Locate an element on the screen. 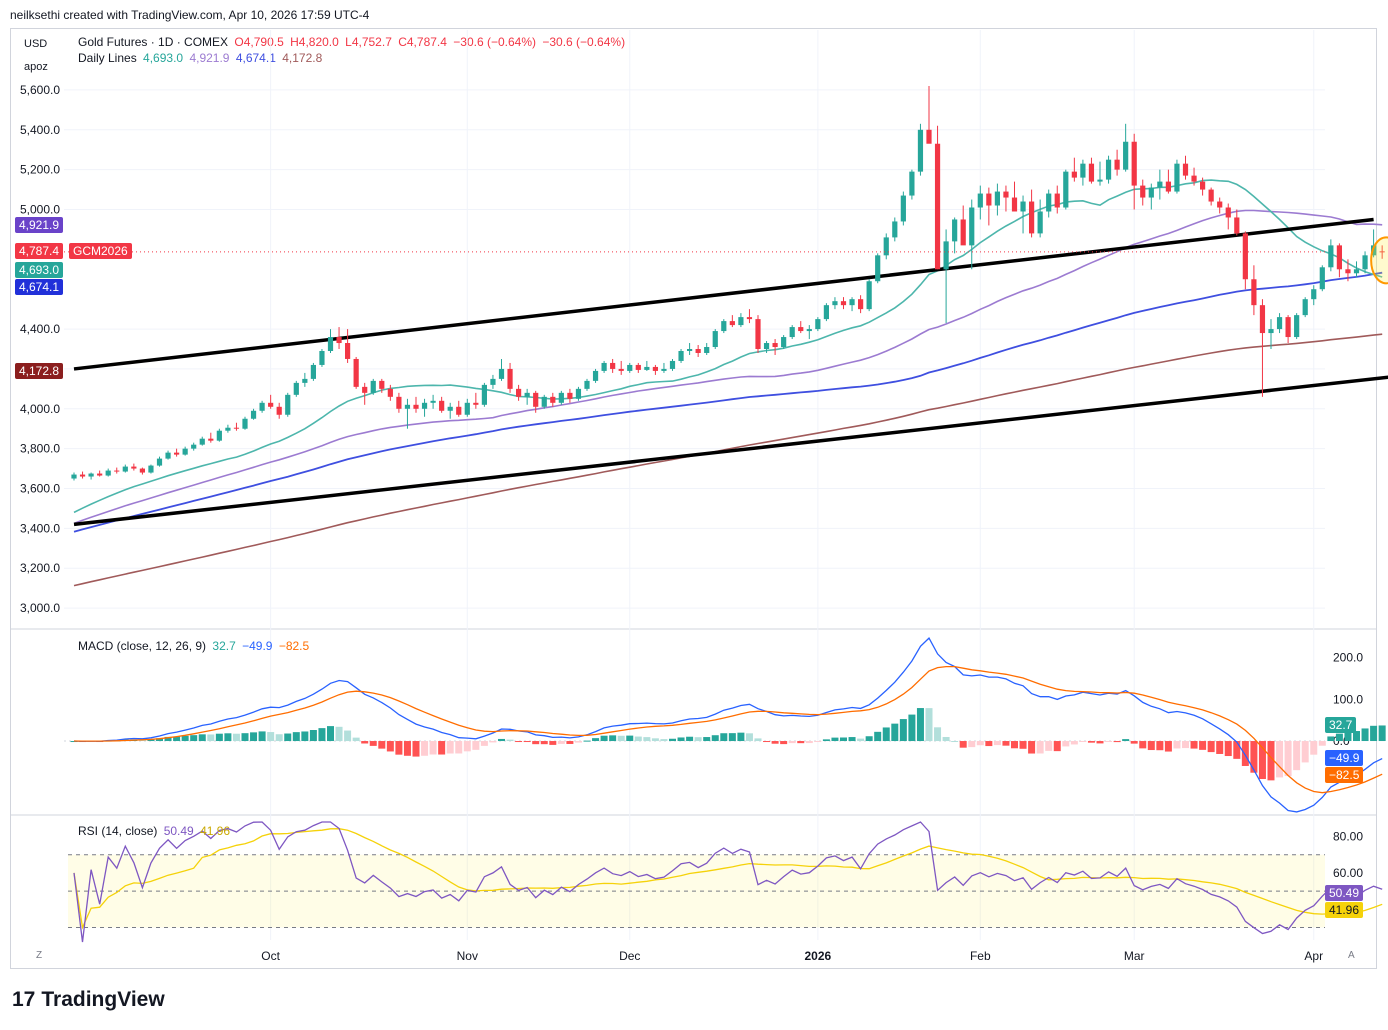  rsi-title: RSI (14, close) is located at coordinates (118, 831).